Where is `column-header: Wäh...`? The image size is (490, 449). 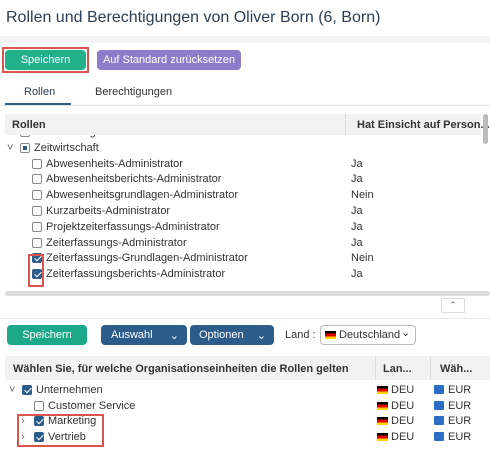
column-header: Wäh... is located at coordinates (456, 369).